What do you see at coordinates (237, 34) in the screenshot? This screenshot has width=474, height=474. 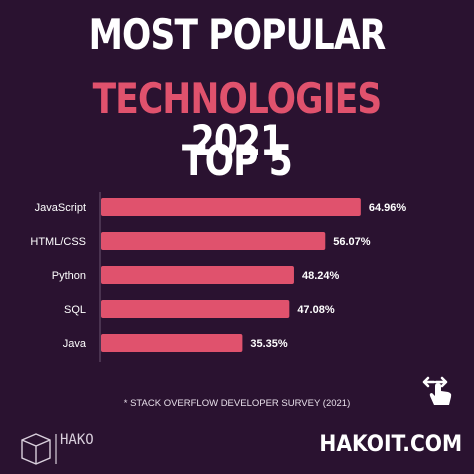 I see `title-line-1: MOST POPULAR` at bounding box center [237, 34].